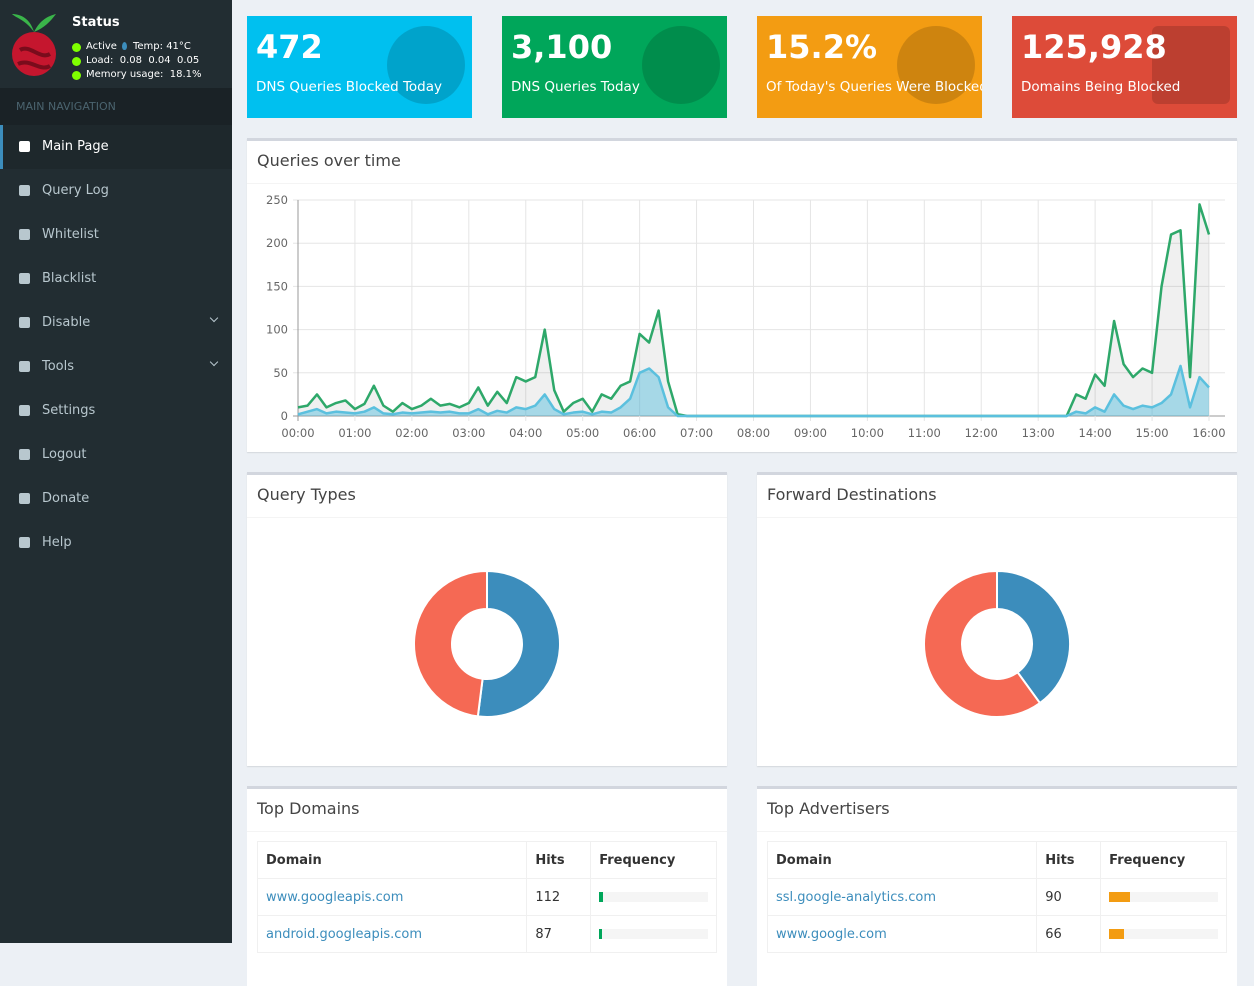  I want to click on stat-value: 3,100, so click(562, 47).